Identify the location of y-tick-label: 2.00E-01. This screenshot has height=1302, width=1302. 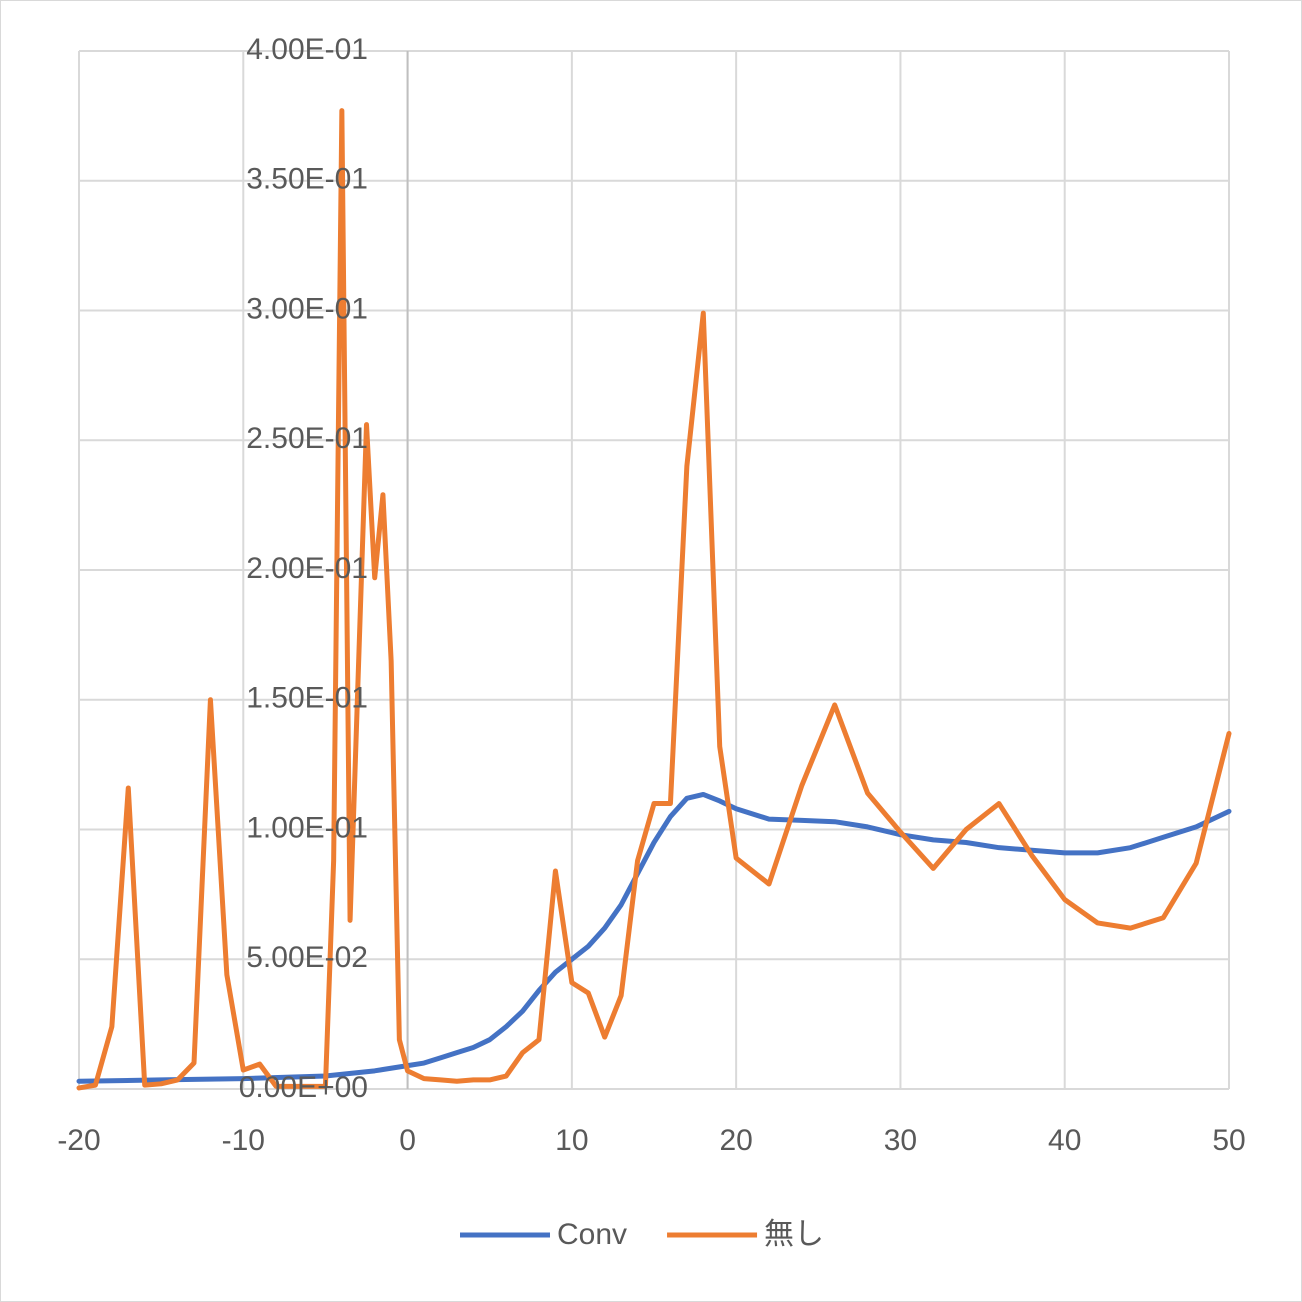
(307, 568).